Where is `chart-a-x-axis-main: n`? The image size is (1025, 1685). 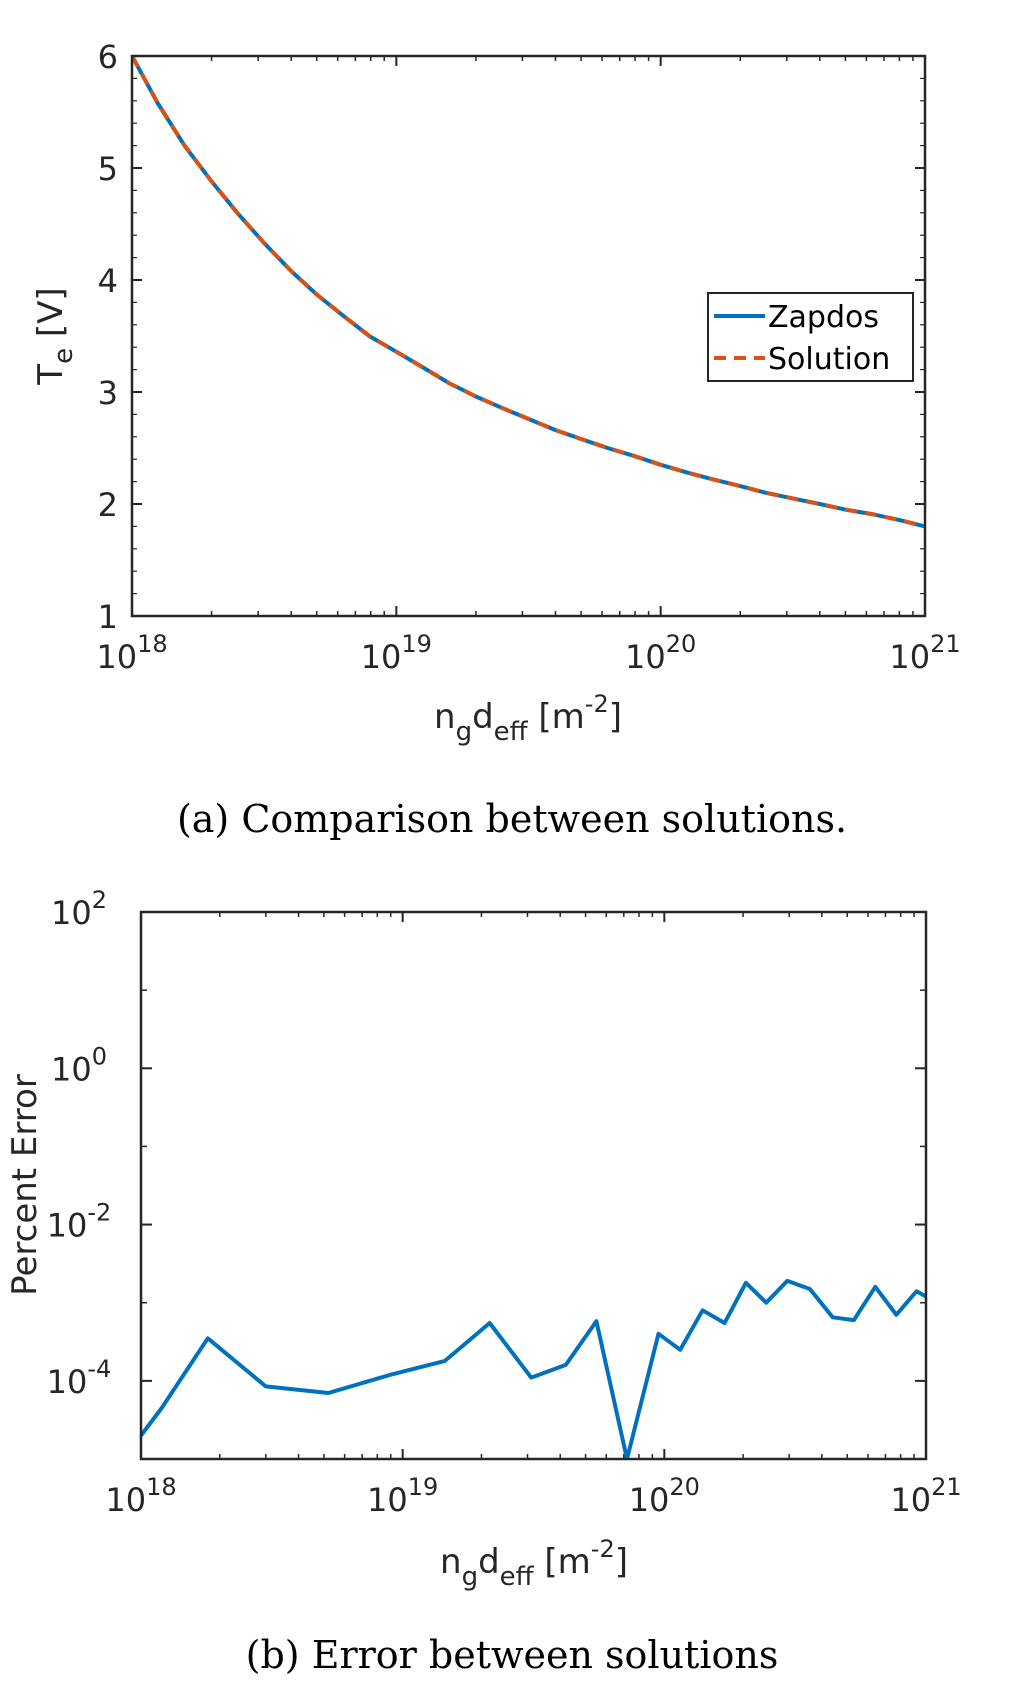
chart-a-x-axis-main: n is located at coordinates (445, 717).